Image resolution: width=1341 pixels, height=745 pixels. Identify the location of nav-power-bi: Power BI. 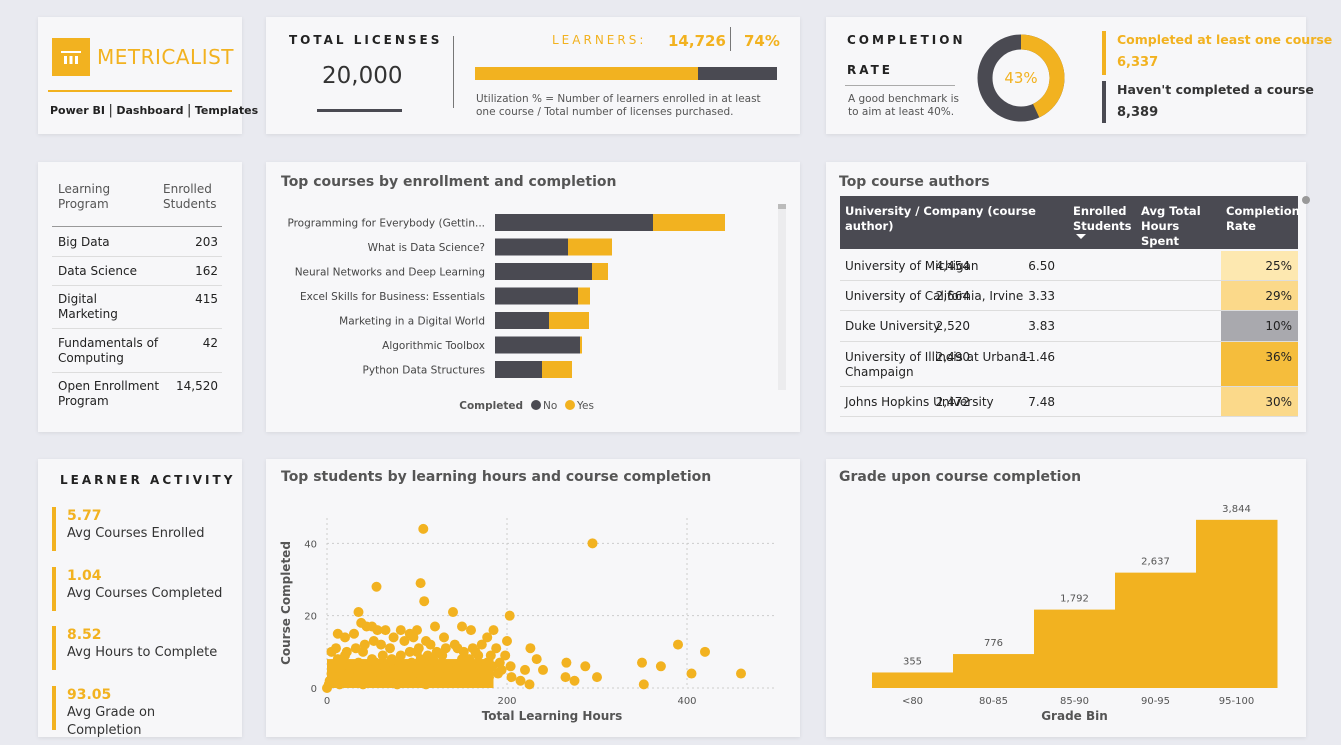
(77, 110).